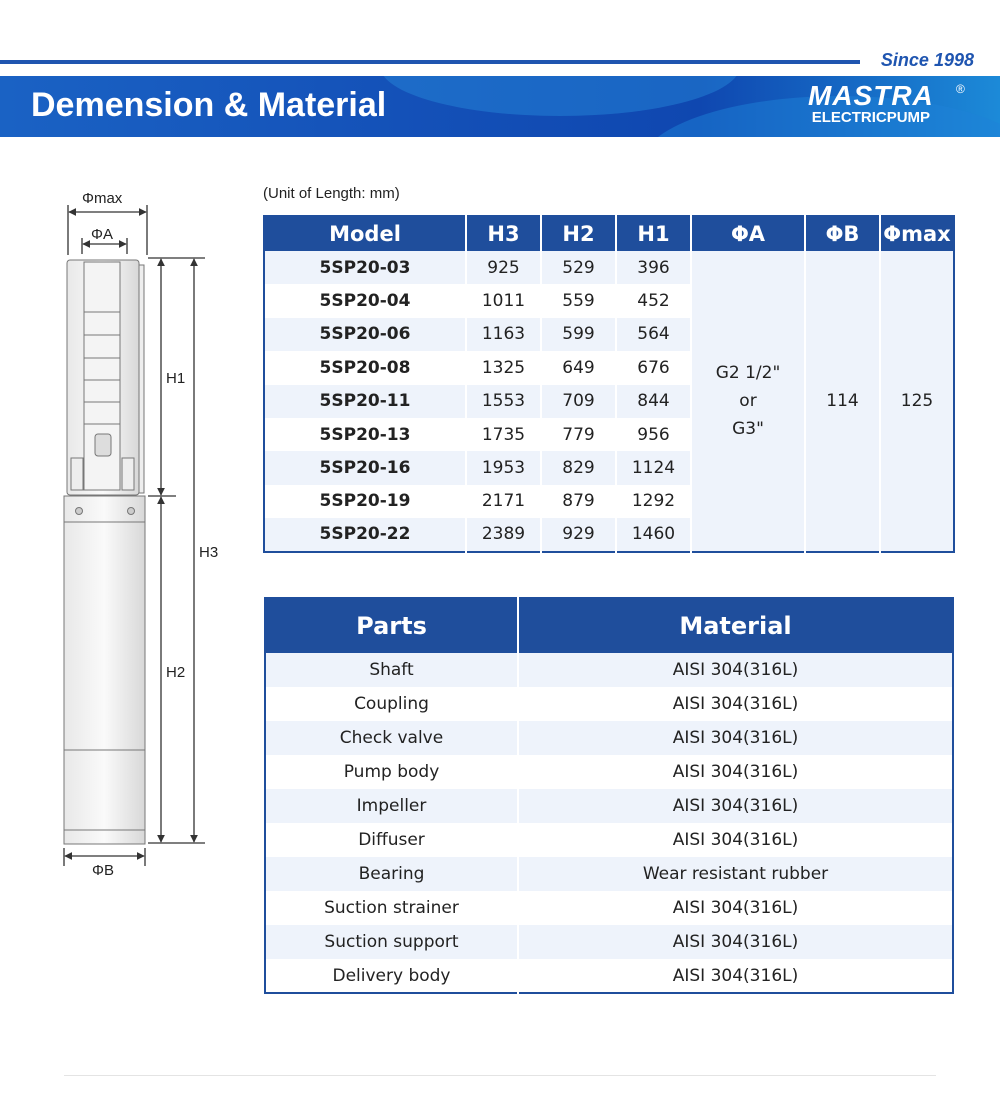 The height and width of the screenshot is (1107, 1000). I want to click on h3-label: H3, so click(209, 552).